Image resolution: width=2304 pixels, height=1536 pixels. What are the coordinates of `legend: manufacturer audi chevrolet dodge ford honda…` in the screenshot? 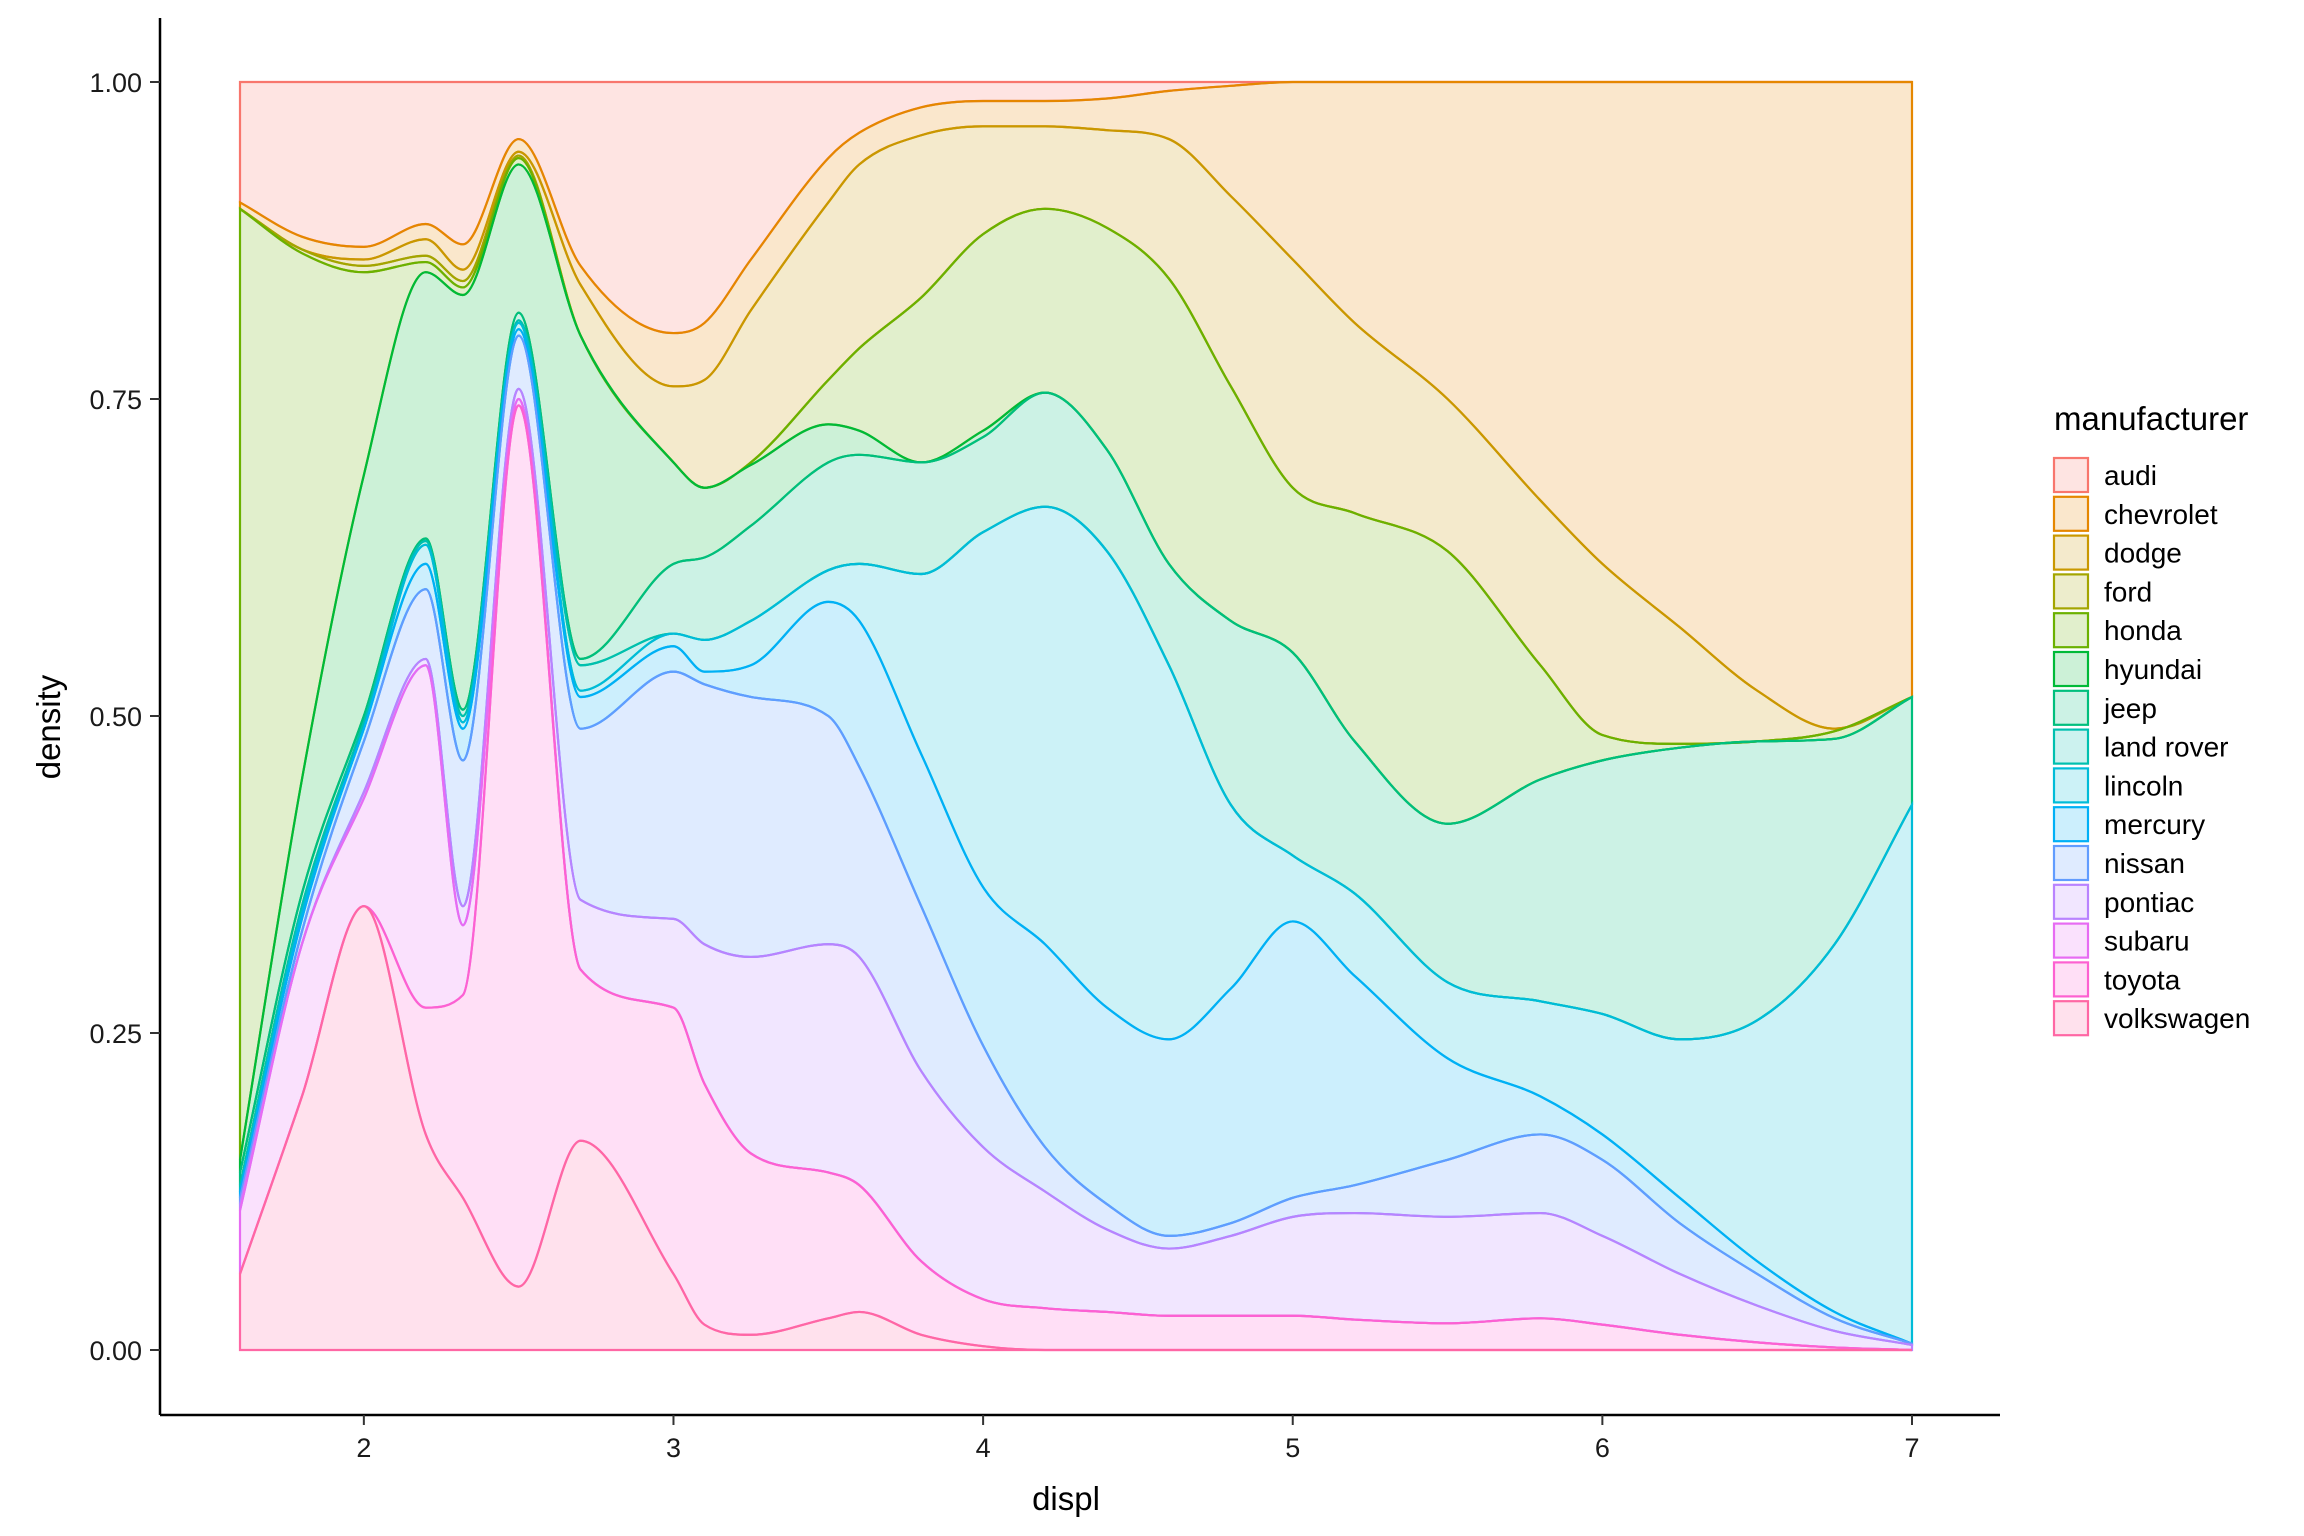 It's located at (2151, 718).